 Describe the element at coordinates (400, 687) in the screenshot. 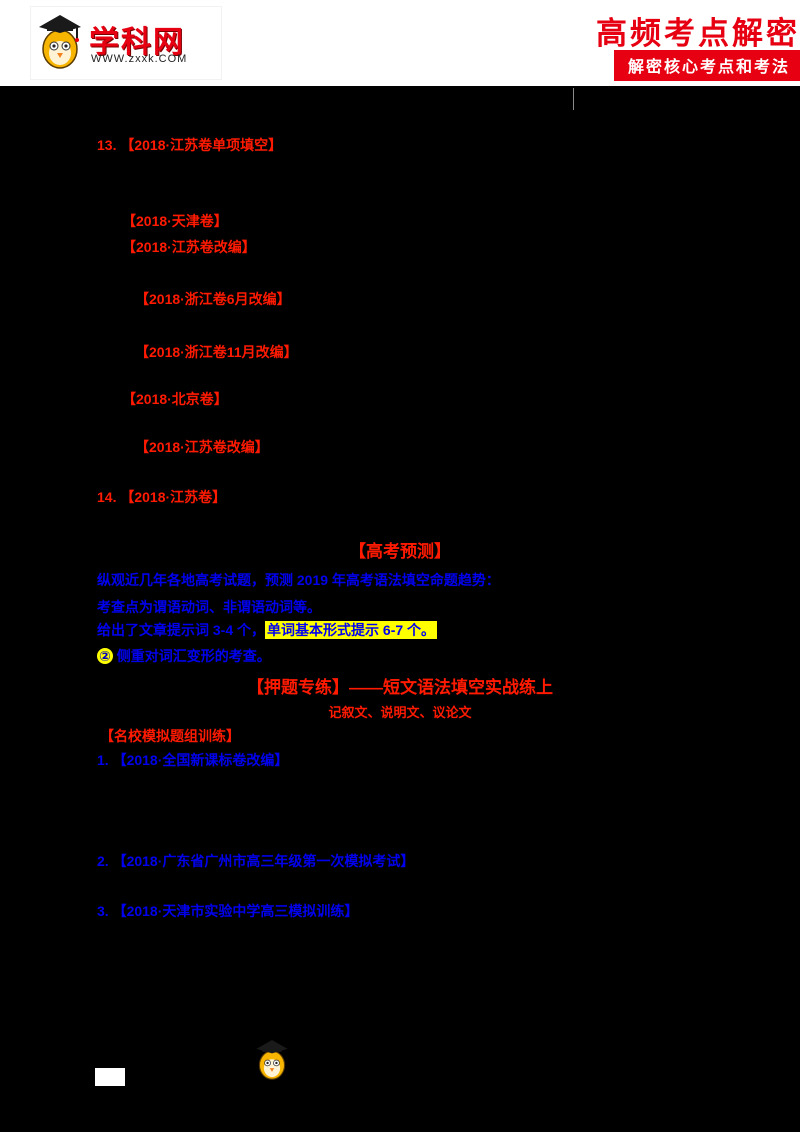

I see `section-title-practice: 【押题专练】——短文语法填空实战练上` at that location.